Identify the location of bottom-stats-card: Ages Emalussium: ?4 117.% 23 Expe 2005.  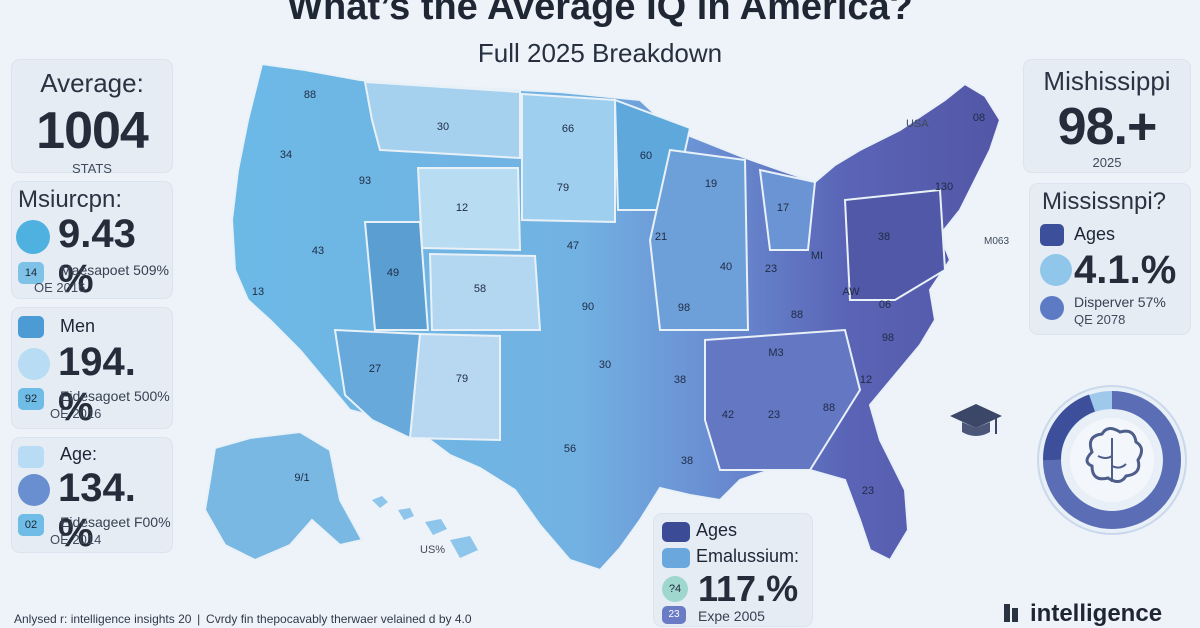
(733, 570).